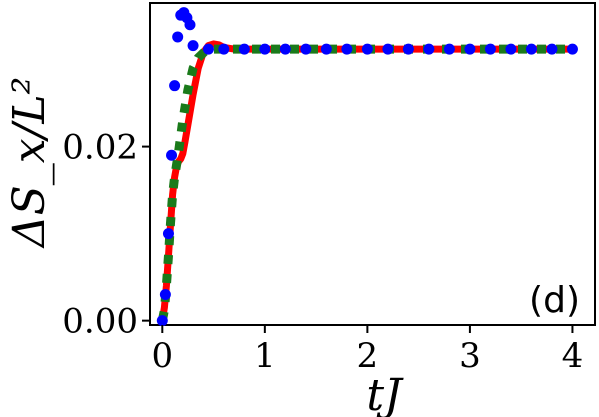 Image resolution: width=599 pixels, height=417 pixels. Describe the element at coordinates (162, 356) in the screenshot. I see `x-tick-label: 0` at that location.